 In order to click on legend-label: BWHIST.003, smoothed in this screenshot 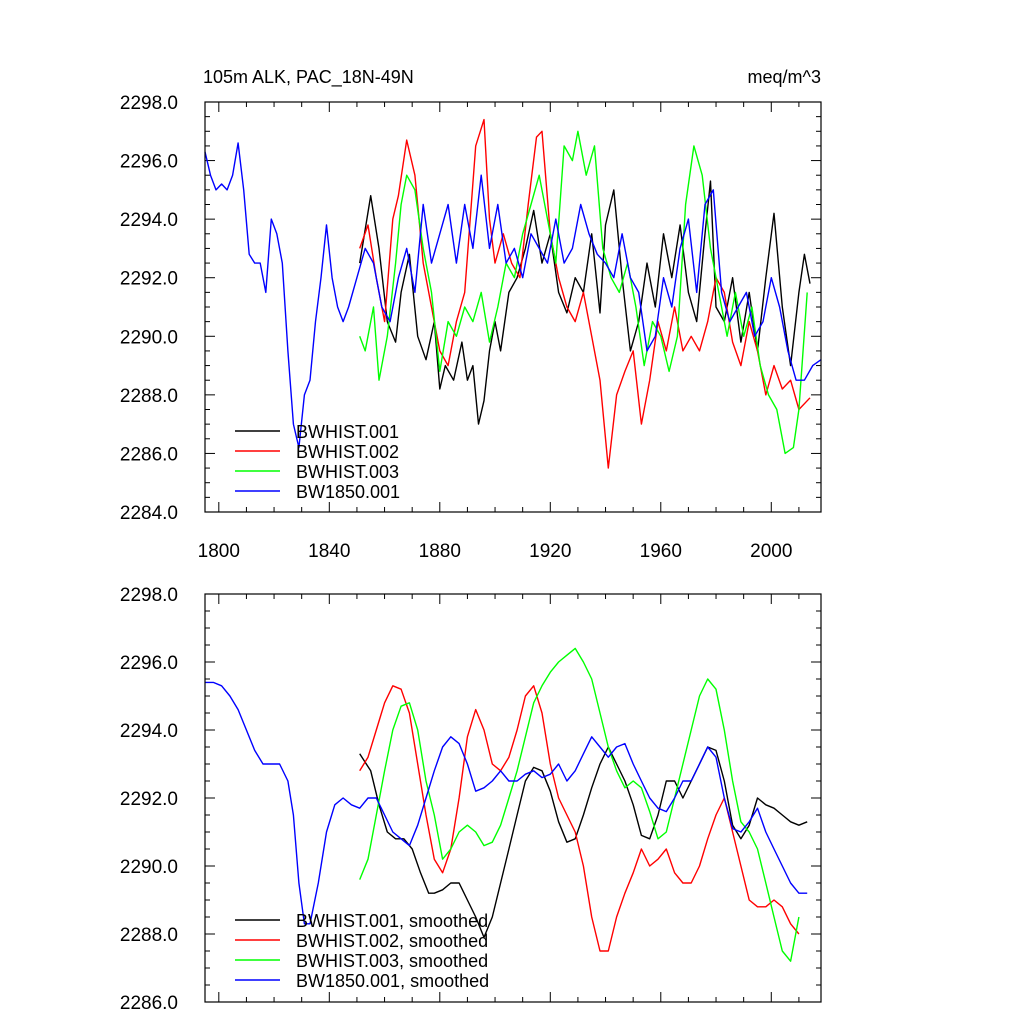, I will do `click(392, 961)`.